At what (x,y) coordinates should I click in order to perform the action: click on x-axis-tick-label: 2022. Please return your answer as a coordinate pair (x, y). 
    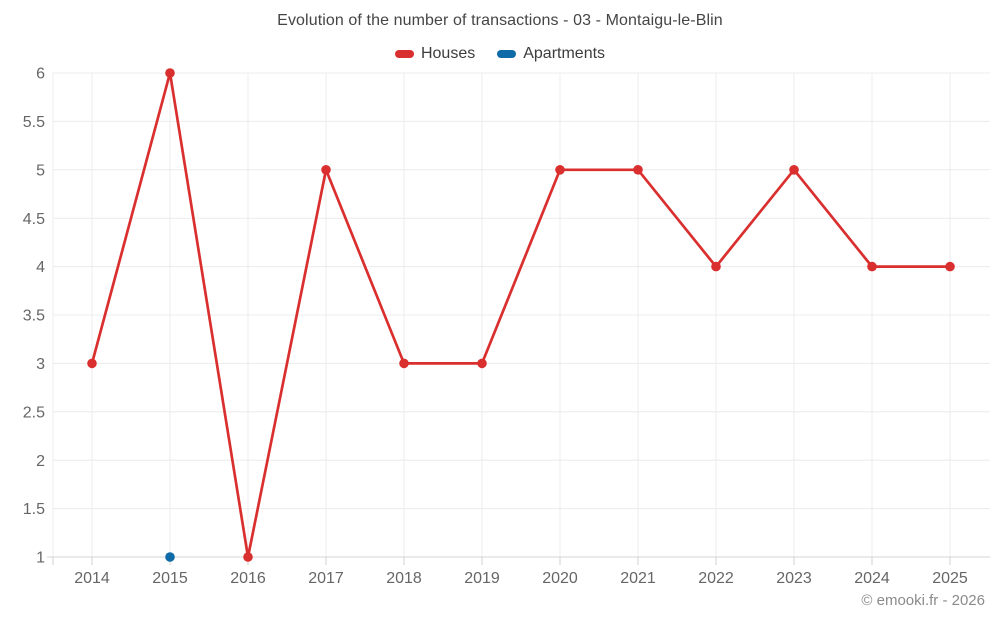
    Looking at the image, I should click on (716, 578).